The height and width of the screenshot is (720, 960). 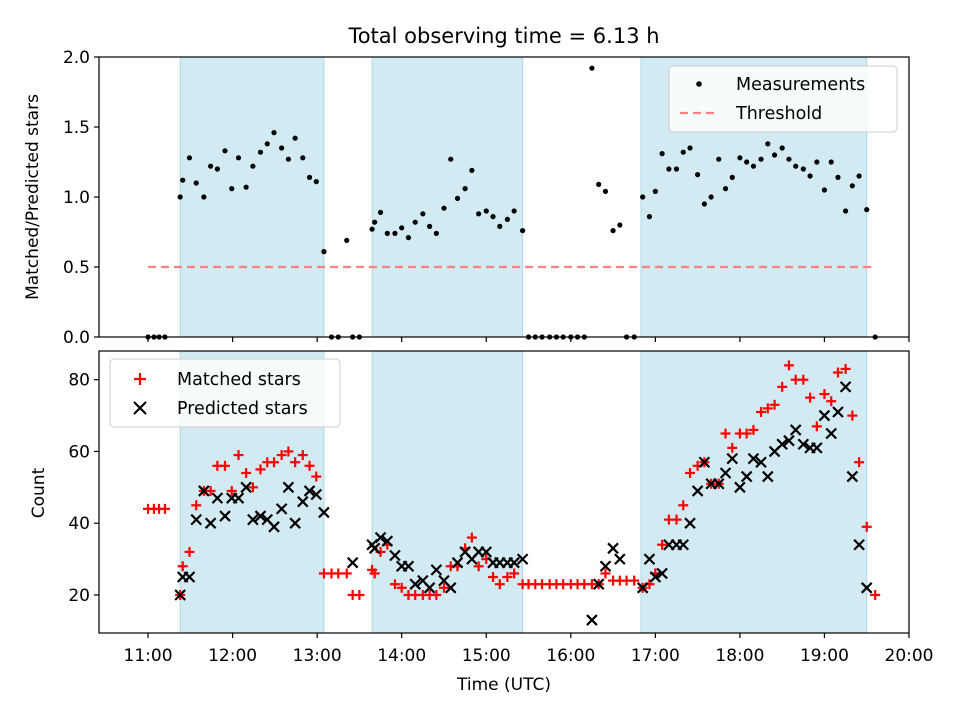 I want to click on top-y-axis-label: Matched/Predicted stars, so click(x=33, y=197).